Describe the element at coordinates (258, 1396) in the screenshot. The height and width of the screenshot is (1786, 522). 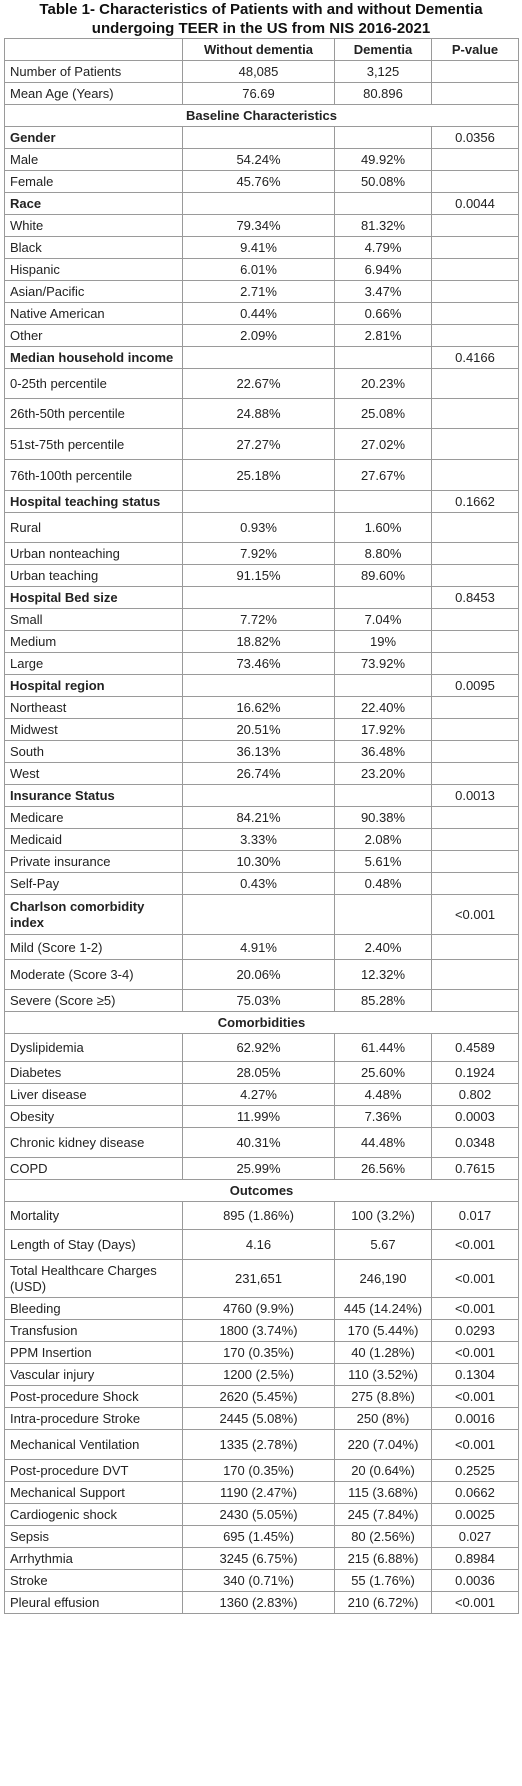
I see `without-dementia-value: 2620 (5.45%)` at that location.